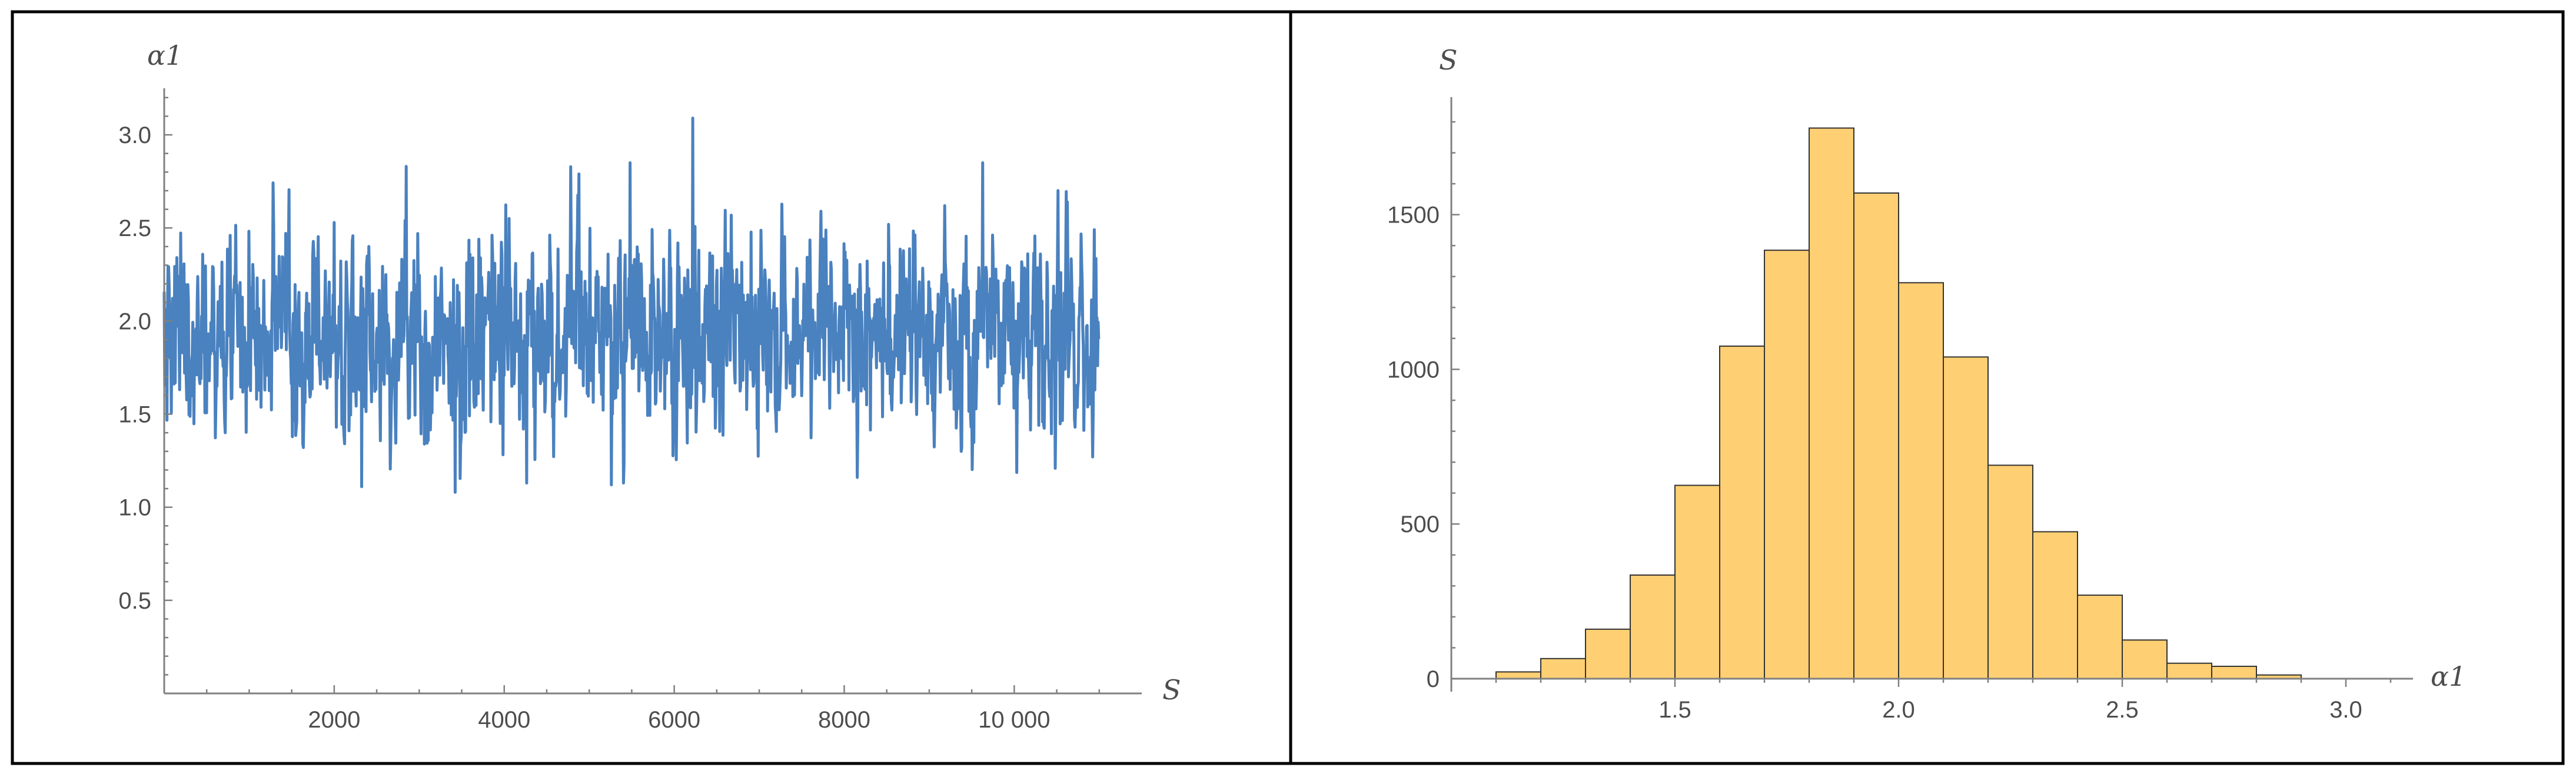 The image size is (2576, 777). Describe the element at coordinates (134, 601) in the screenshot. I see `trace-y-tick-label: 0.5` at that location.